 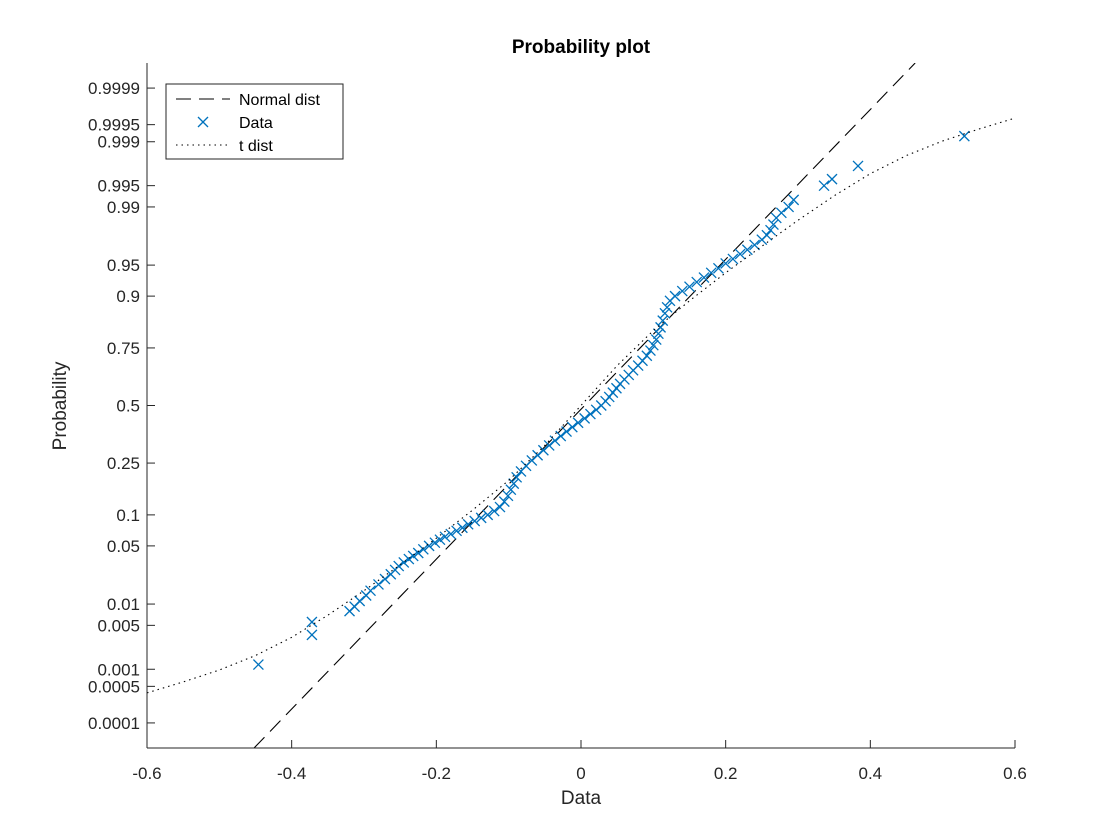 I want to click on y-tick-label: 0.0001, so click(x=114, y=723).